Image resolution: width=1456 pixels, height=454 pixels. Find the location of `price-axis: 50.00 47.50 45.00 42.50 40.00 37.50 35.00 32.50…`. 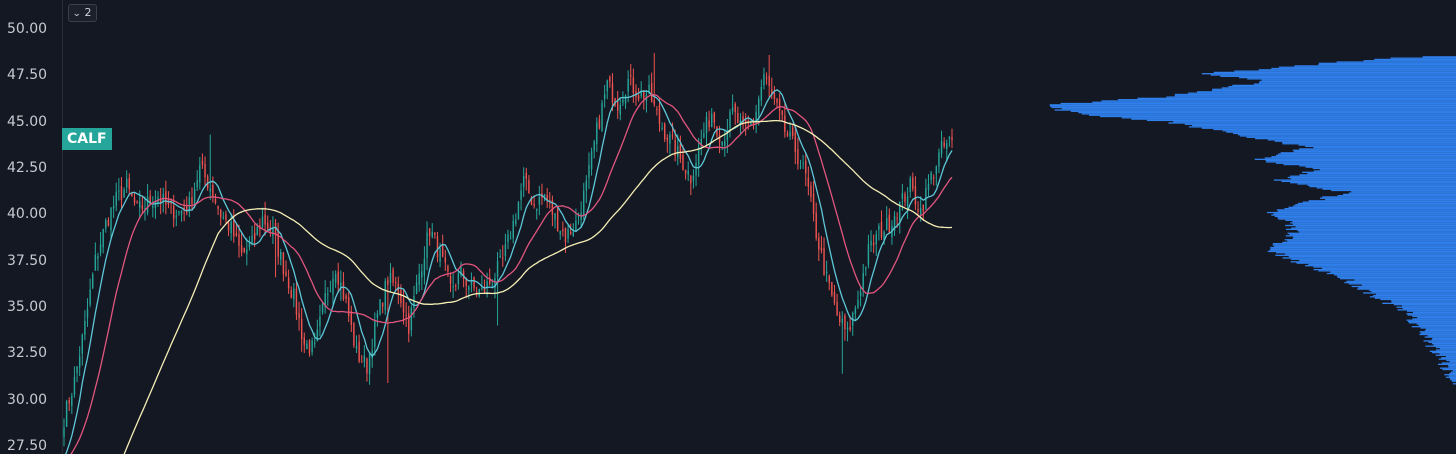

price-axis: 50.00 47.50 45.00 42.50 40.00 37.50 35.00 32.50… is located at coordinates (31, 227).